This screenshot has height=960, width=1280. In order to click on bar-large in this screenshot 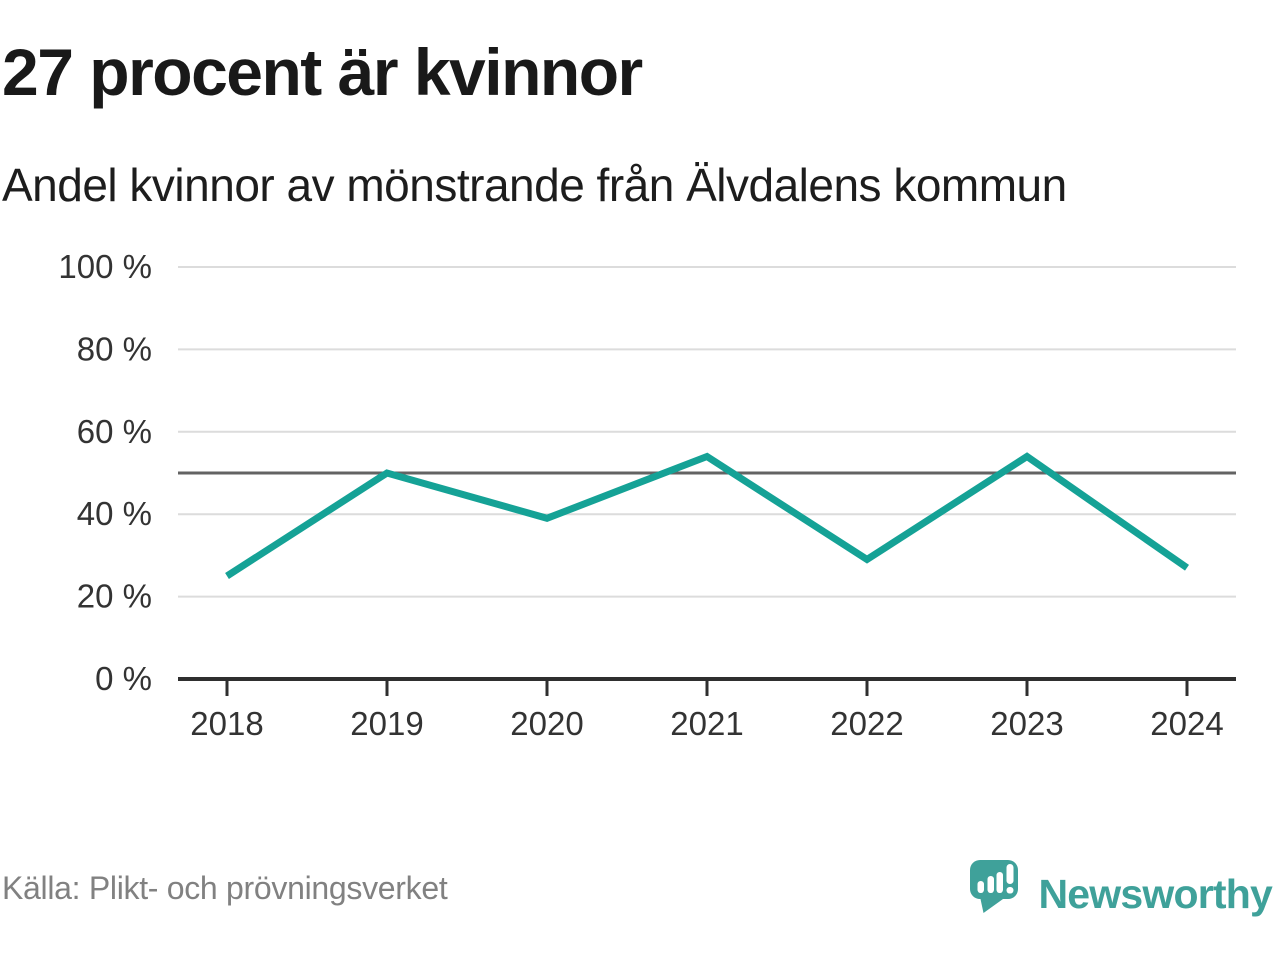, I will do `click(999, 882)`.